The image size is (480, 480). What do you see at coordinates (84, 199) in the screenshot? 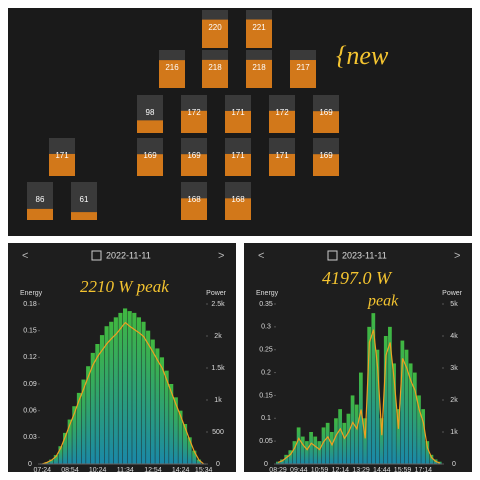
I see `panel-value: 61` at bounding box center [84, 199].